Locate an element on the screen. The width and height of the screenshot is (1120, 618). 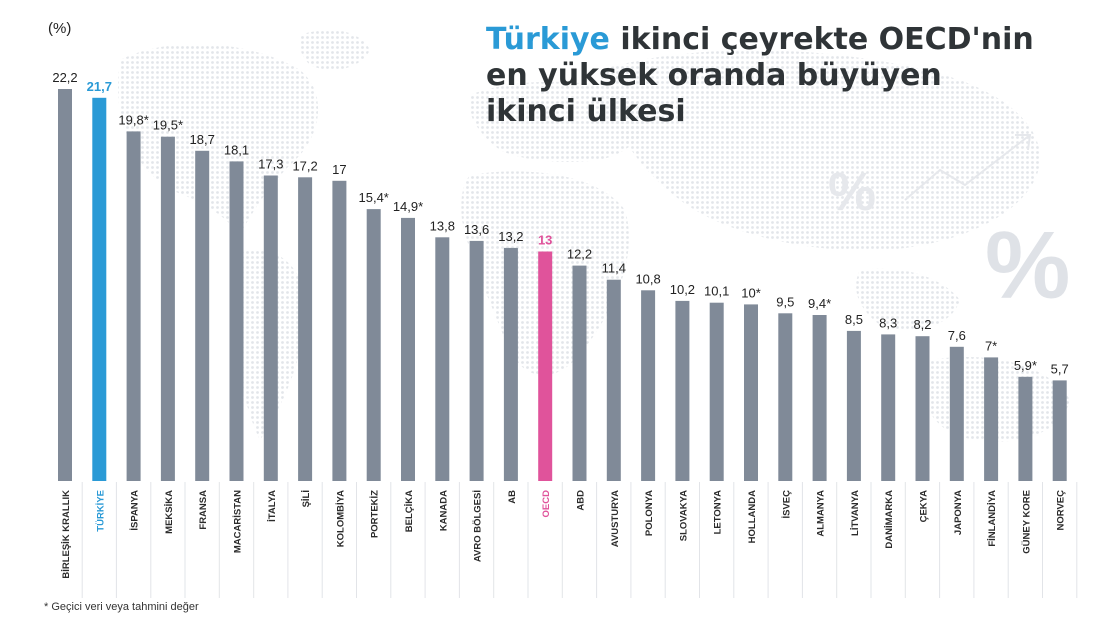
bar-porteki̇z is located at coordinates (373, 345).